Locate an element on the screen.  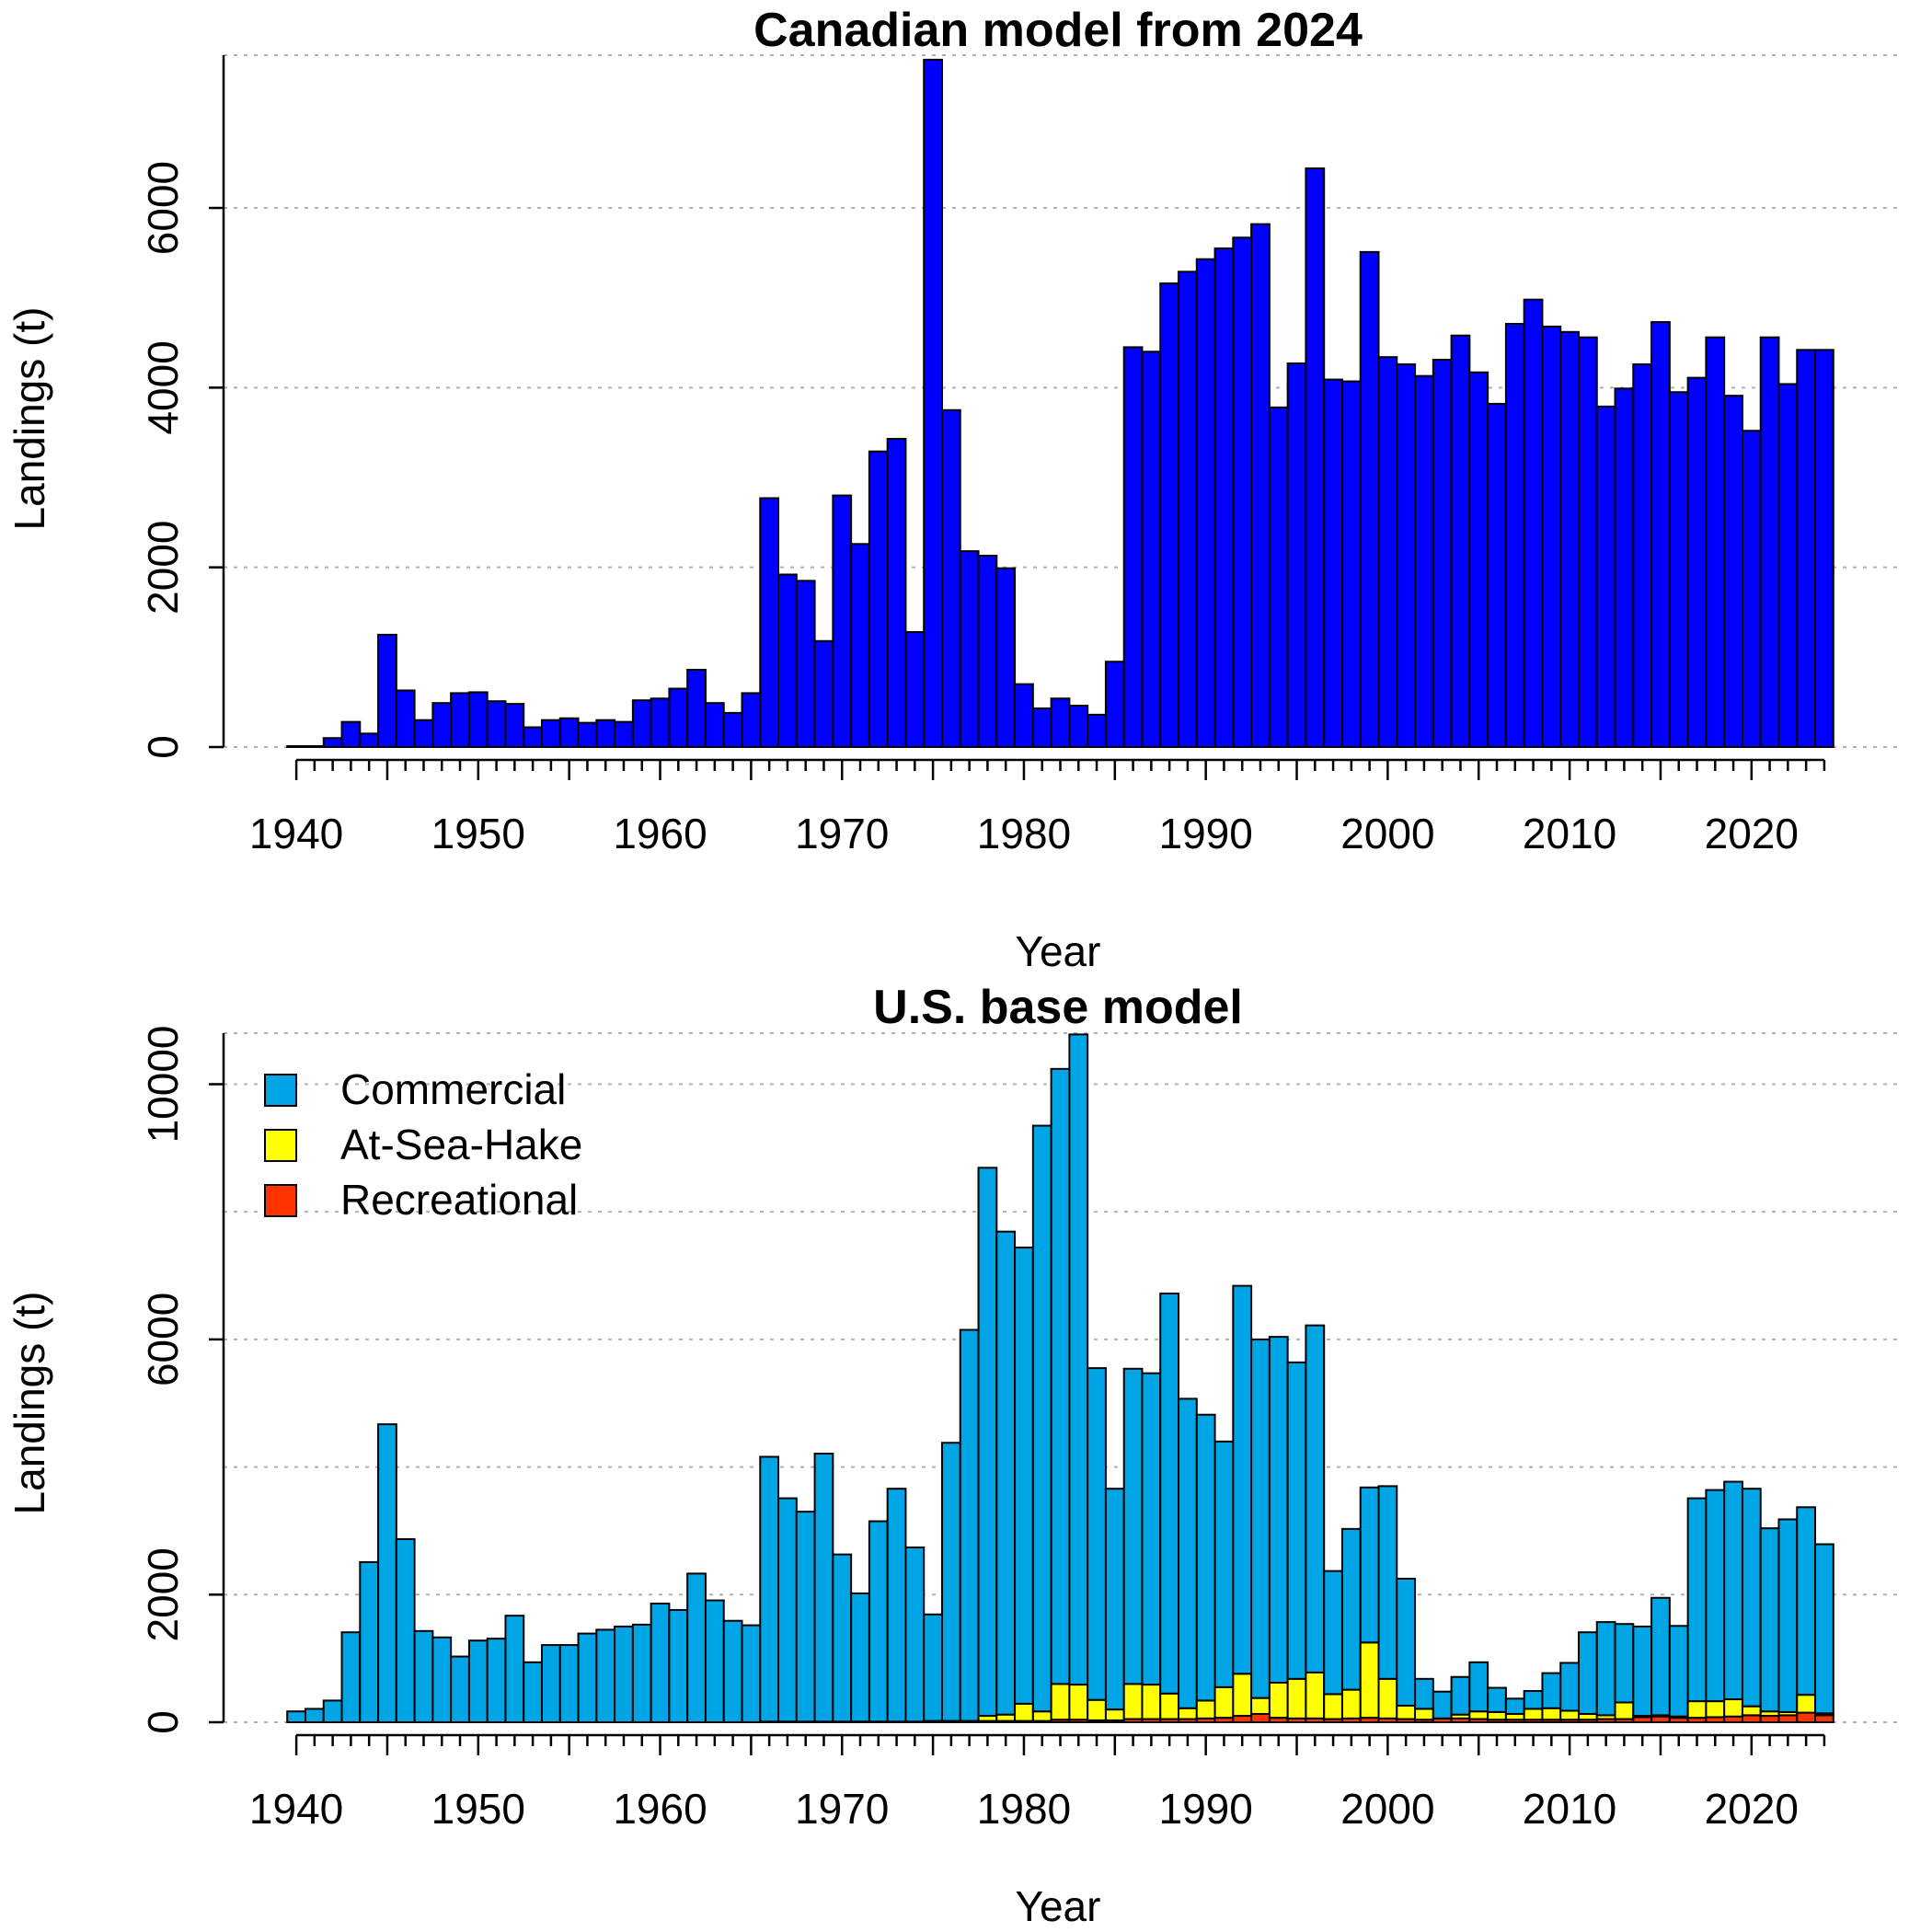
y-tick-label: 4000 is located at coordinates (163, 387).